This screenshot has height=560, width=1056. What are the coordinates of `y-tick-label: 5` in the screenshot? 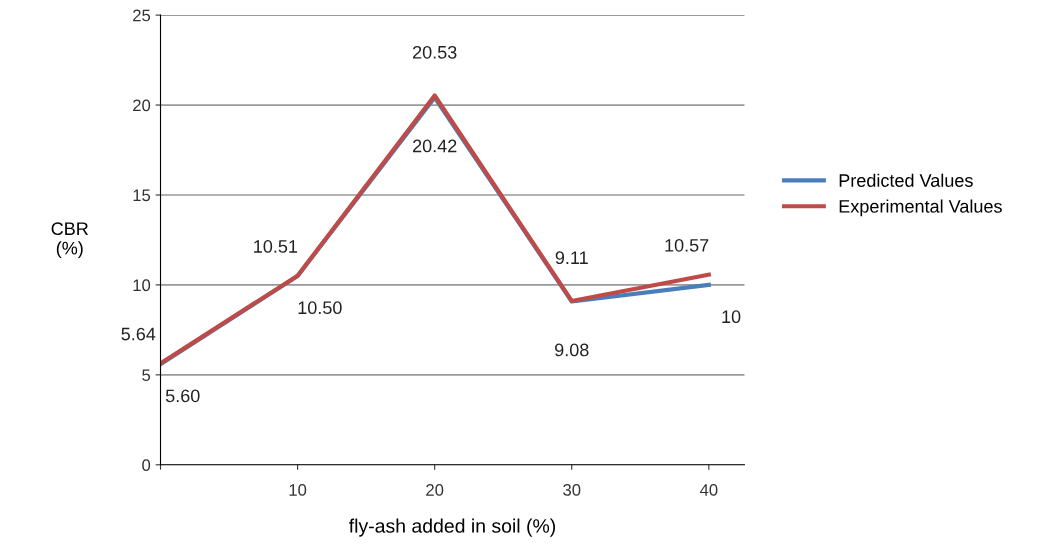 It's located at (146, 375).